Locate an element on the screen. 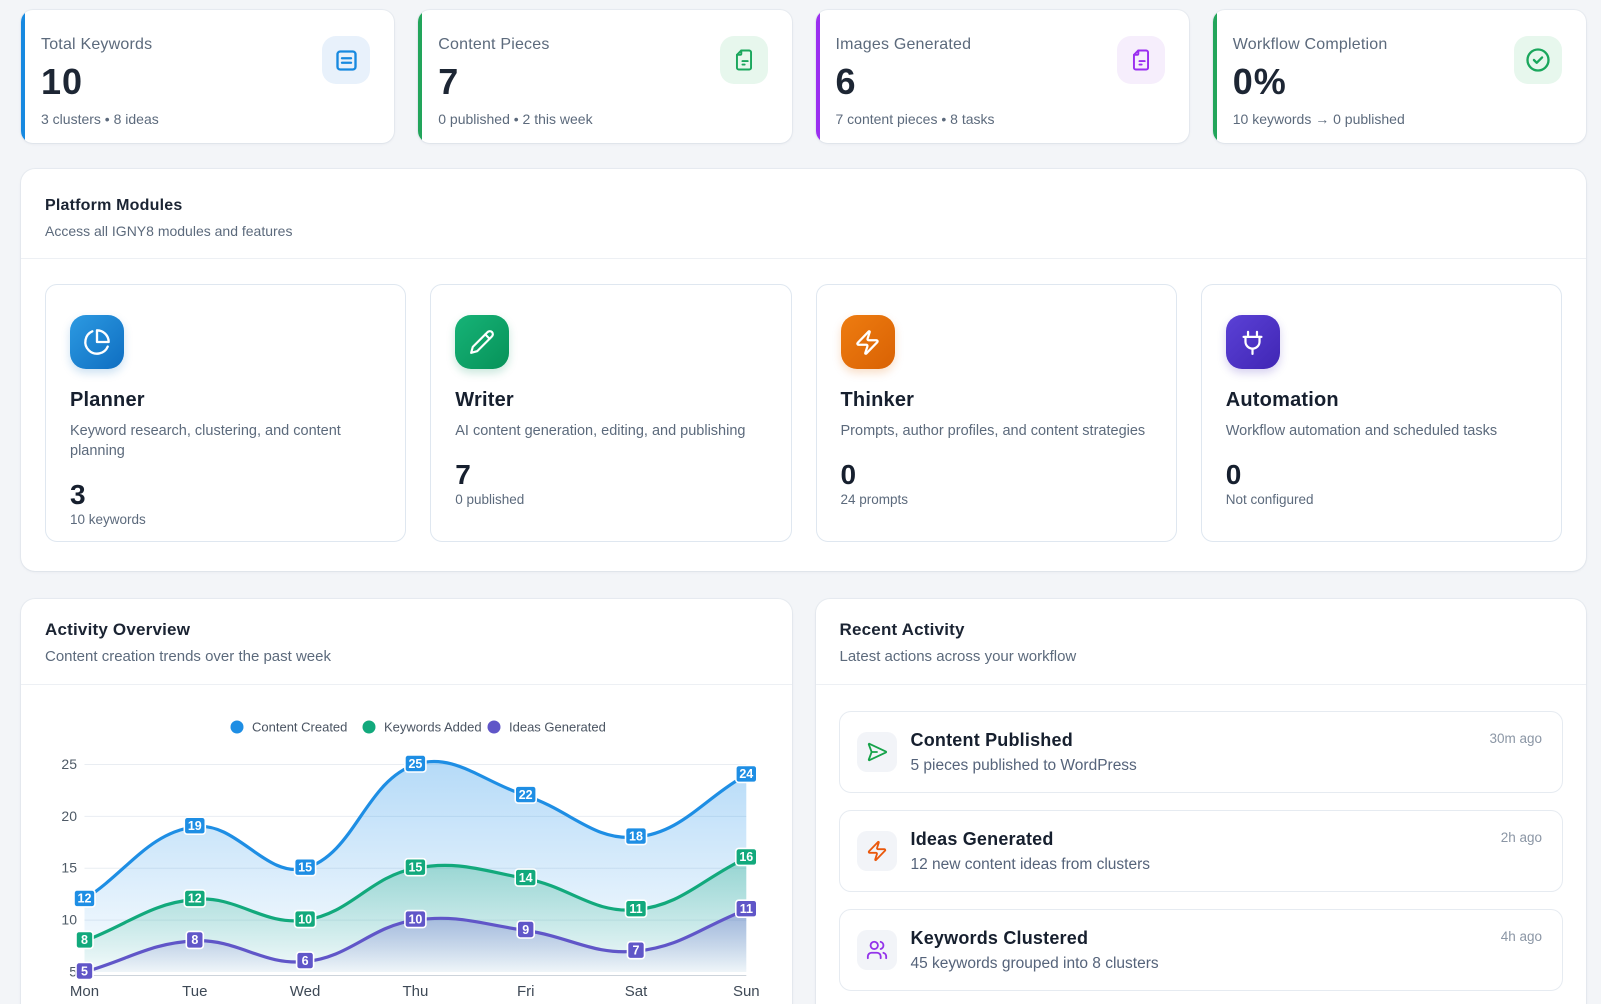  svg-text: 19 is located at coordinates (195, 826).